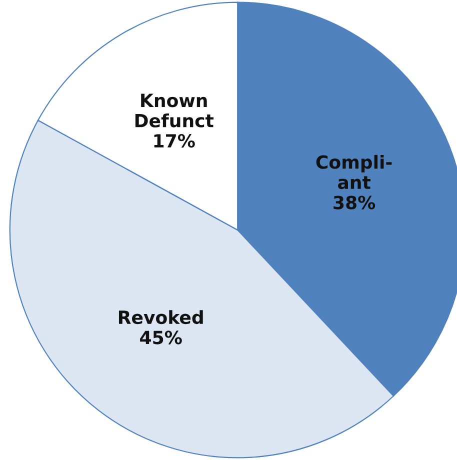 The width and height of the screenshot is (457, 460). I want to click on data-label: 45%, so click(161, 337).